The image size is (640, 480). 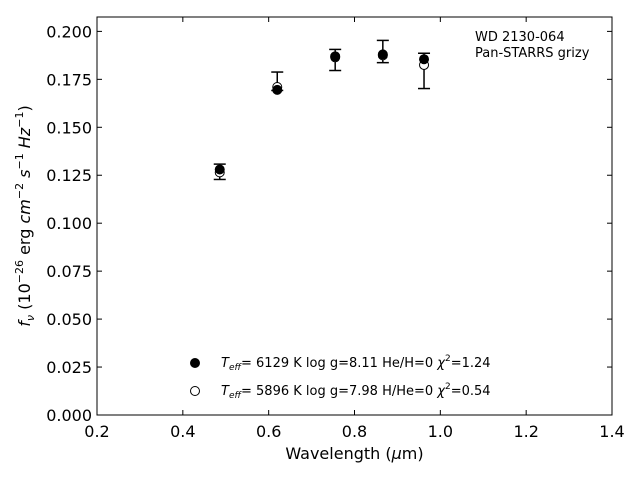 I want to click on error-bars, so click(x=322, y=110).